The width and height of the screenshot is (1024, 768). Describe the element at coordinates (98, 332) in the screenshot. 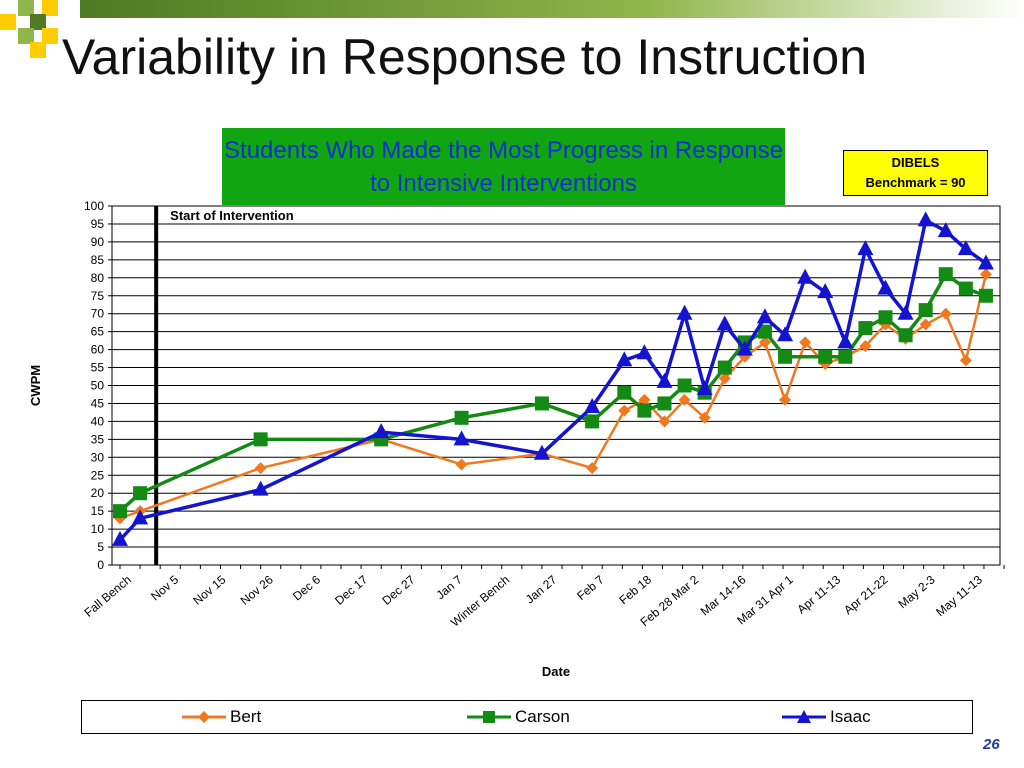

I see `y-tick-label: 65` at that location.